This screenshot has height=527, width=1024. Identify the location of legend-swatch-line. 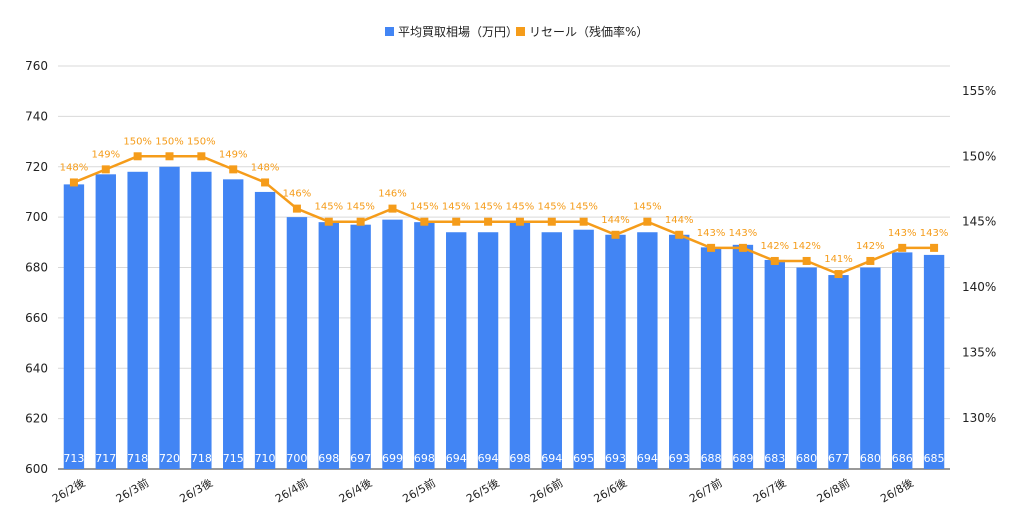
(520, 31).